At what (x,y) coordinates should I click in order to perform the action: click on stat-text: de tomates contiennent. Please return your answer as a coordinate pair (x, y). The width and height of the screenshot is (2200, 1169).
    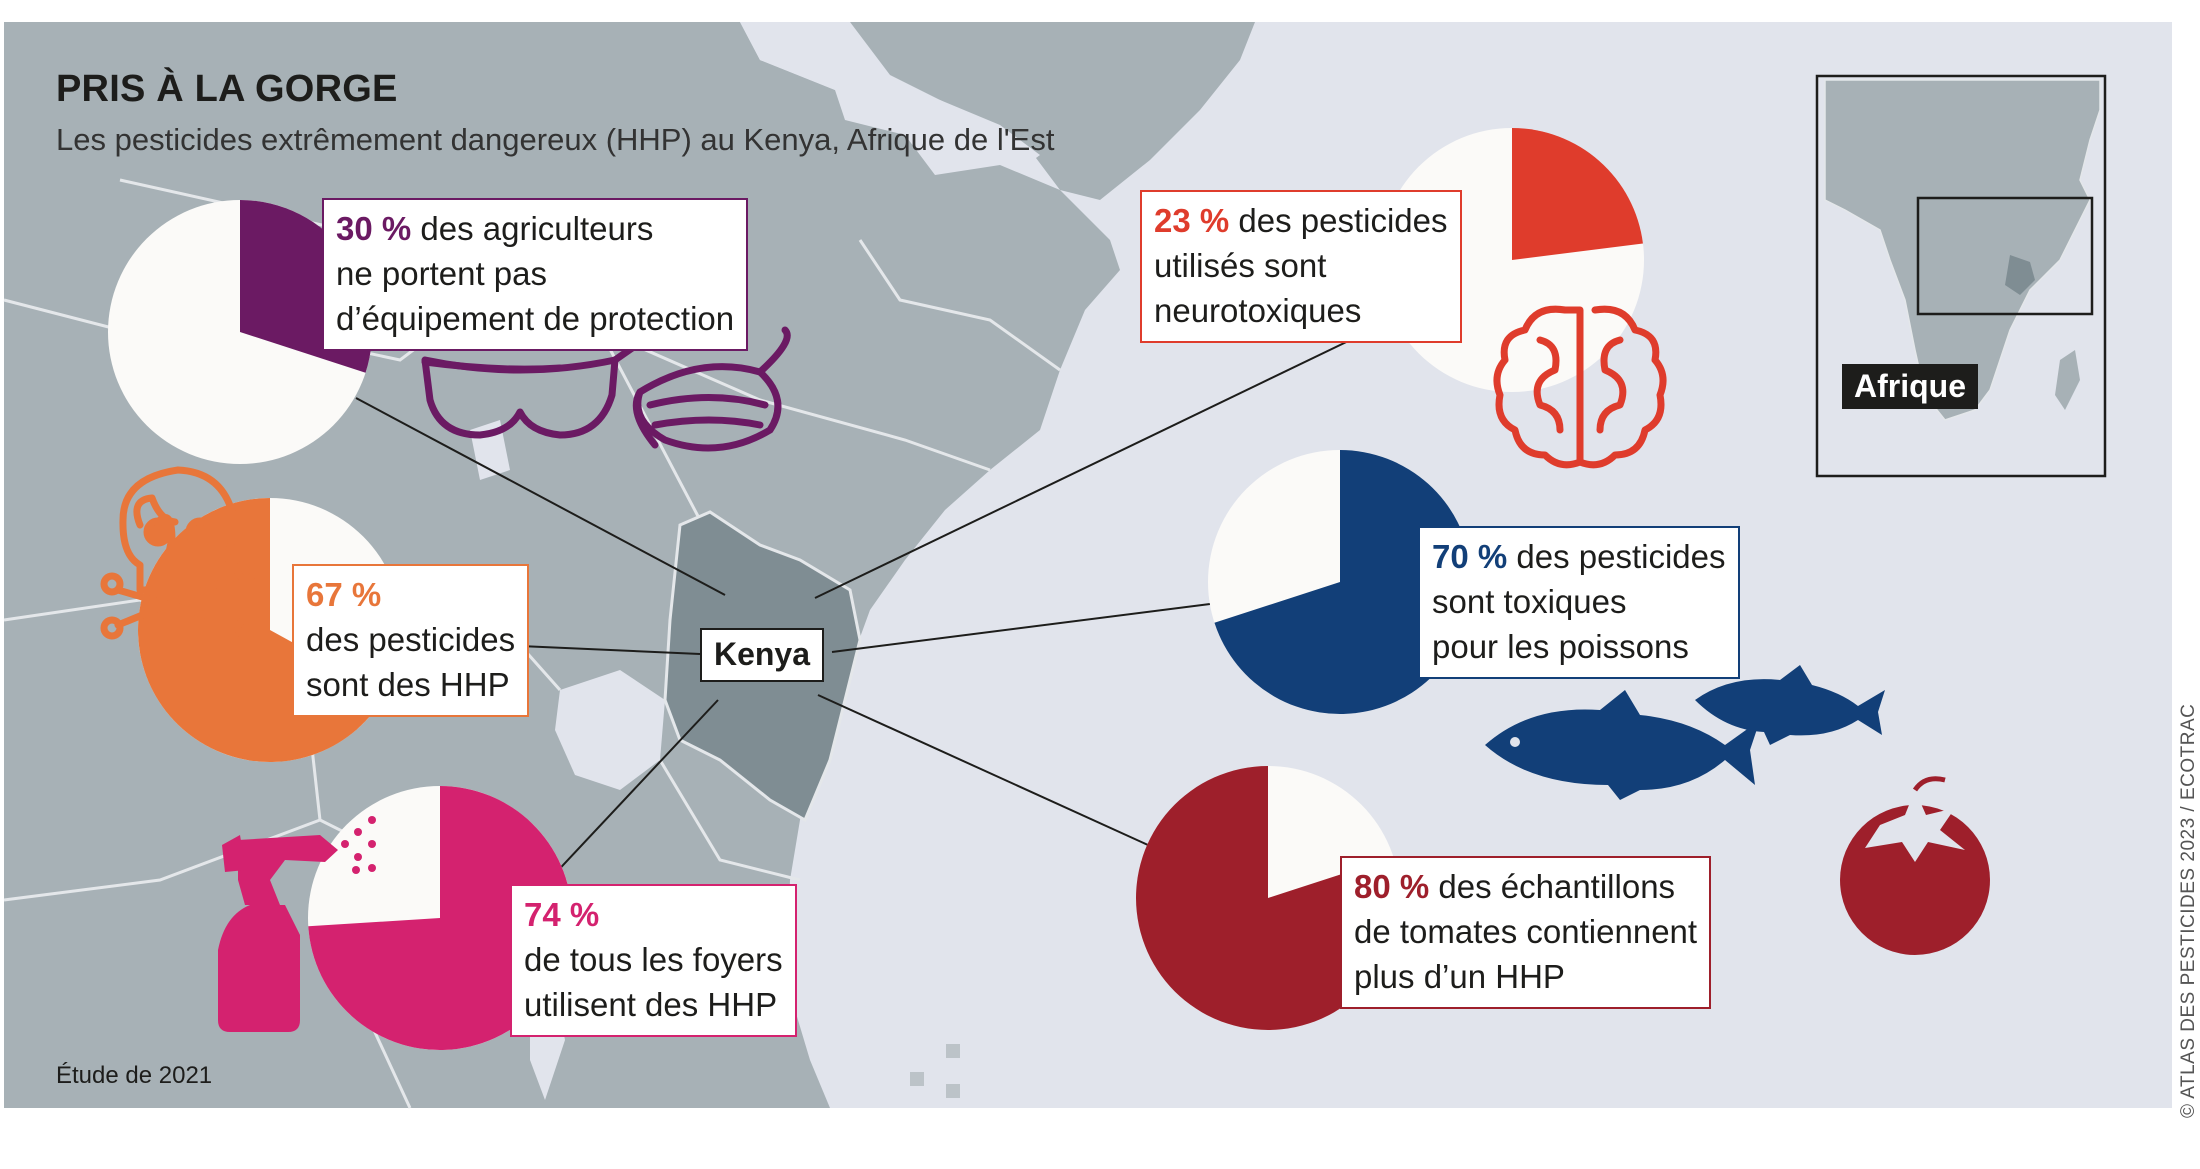
    Looking at the image, I should click on (1526, 931).